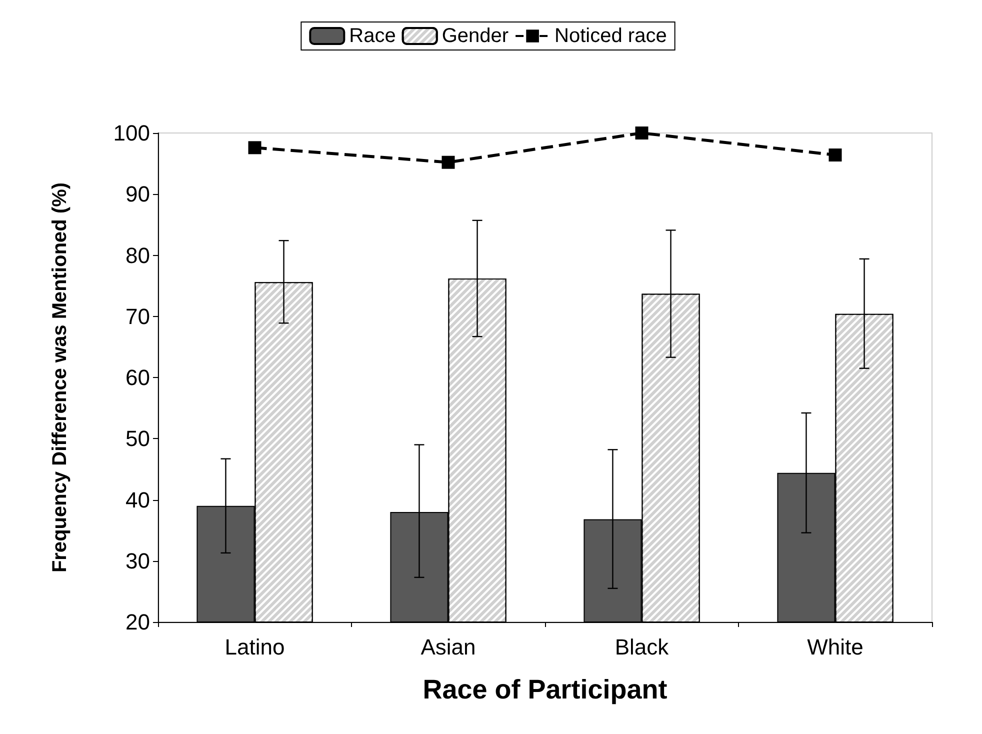  Describe the element at coordinates (642, 647) in the screenshot. I see `x-tick-label: Black` at that location.